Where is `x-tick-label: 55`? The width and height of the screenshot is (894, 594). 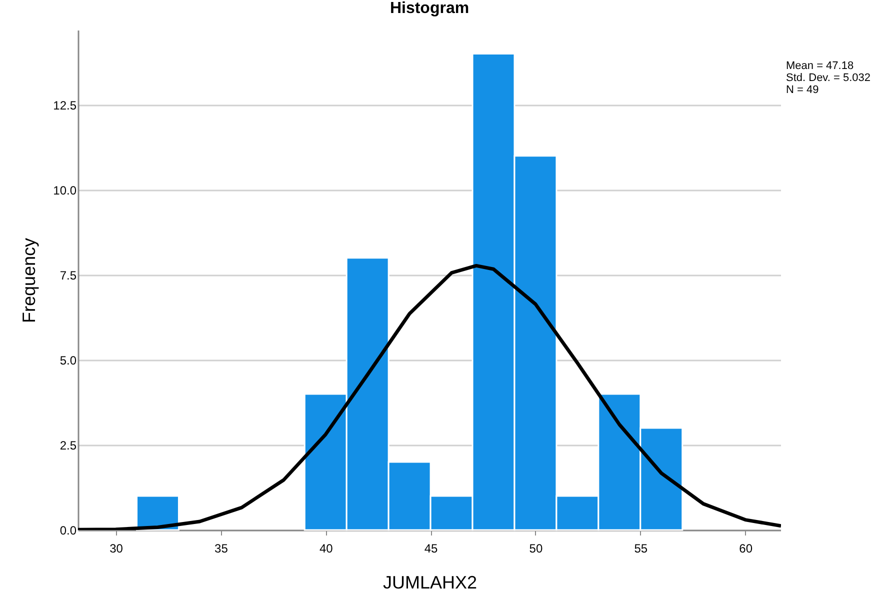 x-tick-label: 55 is located at coordinates (641, 549).